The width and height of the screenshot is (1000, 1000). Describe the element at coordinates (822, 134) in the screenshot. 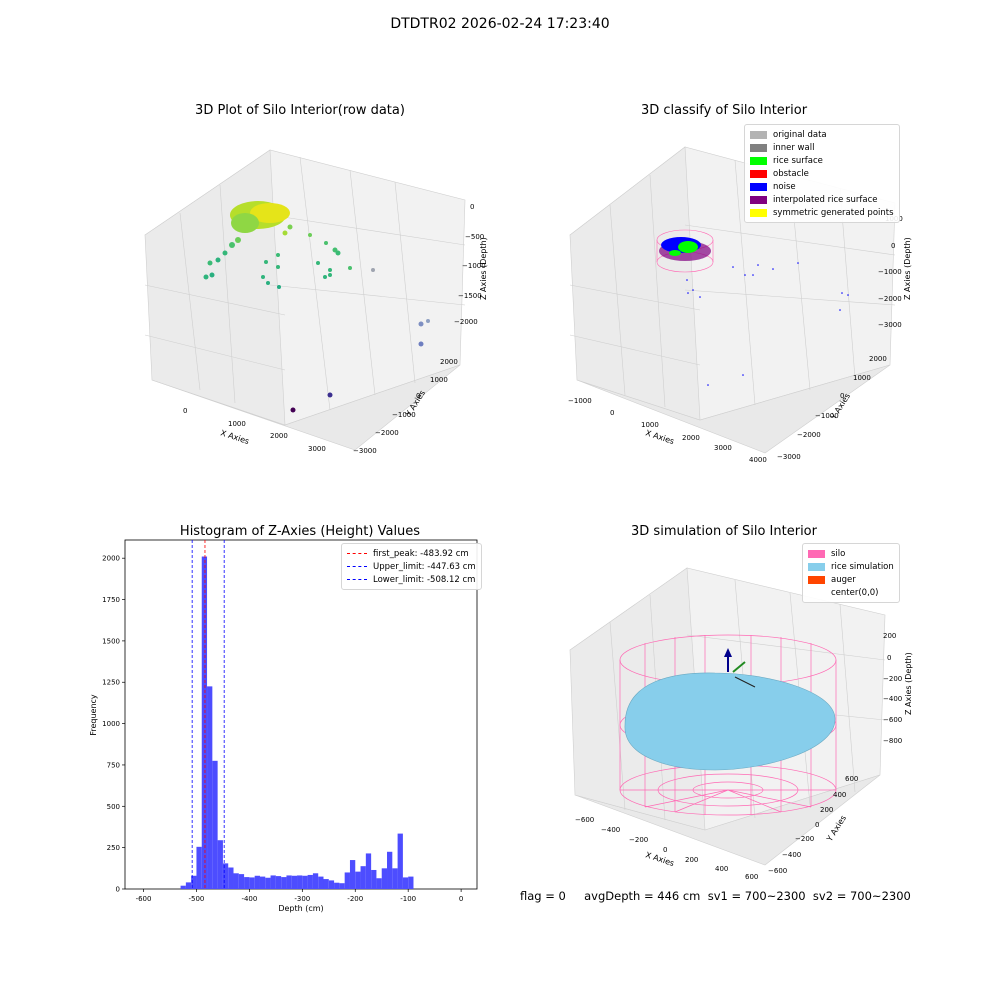

I see `legend-entry: original data` at that location.